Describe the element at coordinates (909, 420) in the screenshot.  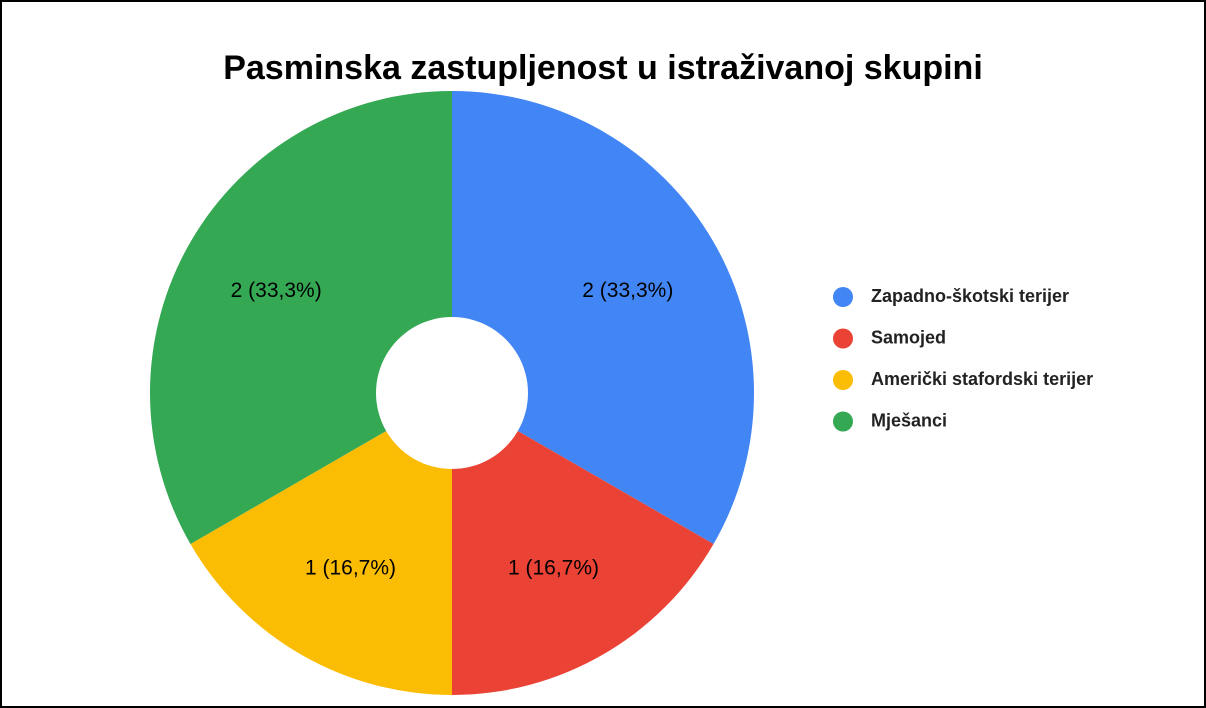
I see `legend-label: Mješanci` at that location.